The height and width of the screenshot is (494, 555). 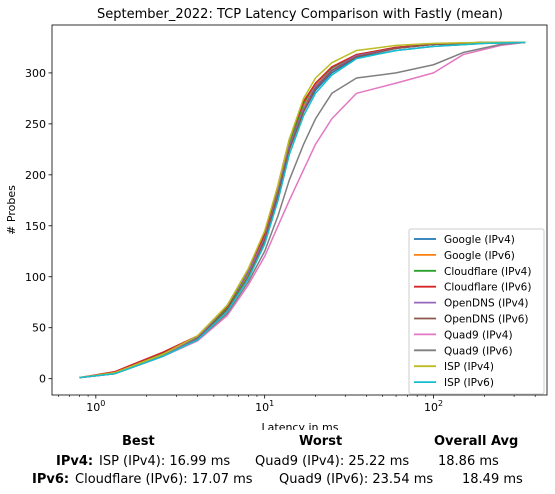 I want to click on ipv4-avg: 18.86 ms, so click(x=468, y=461).